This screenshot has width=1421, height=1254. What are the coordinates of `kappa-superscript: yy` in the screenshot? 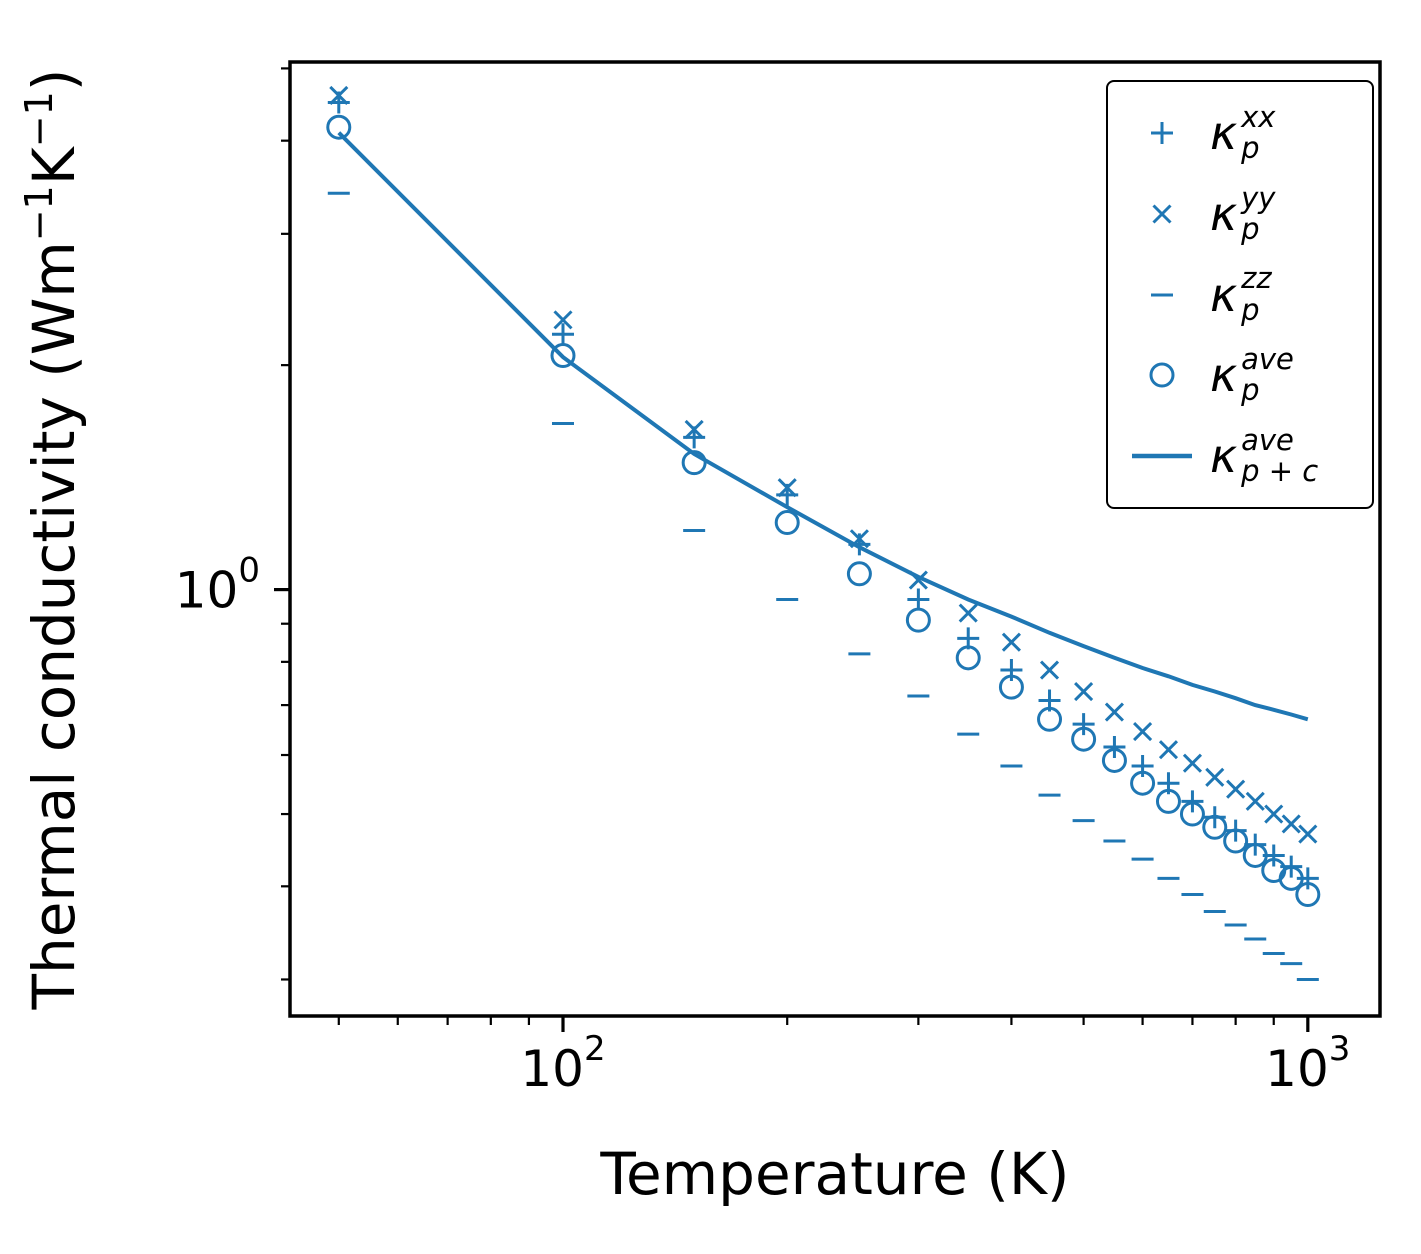 It's located at (1258, 197).